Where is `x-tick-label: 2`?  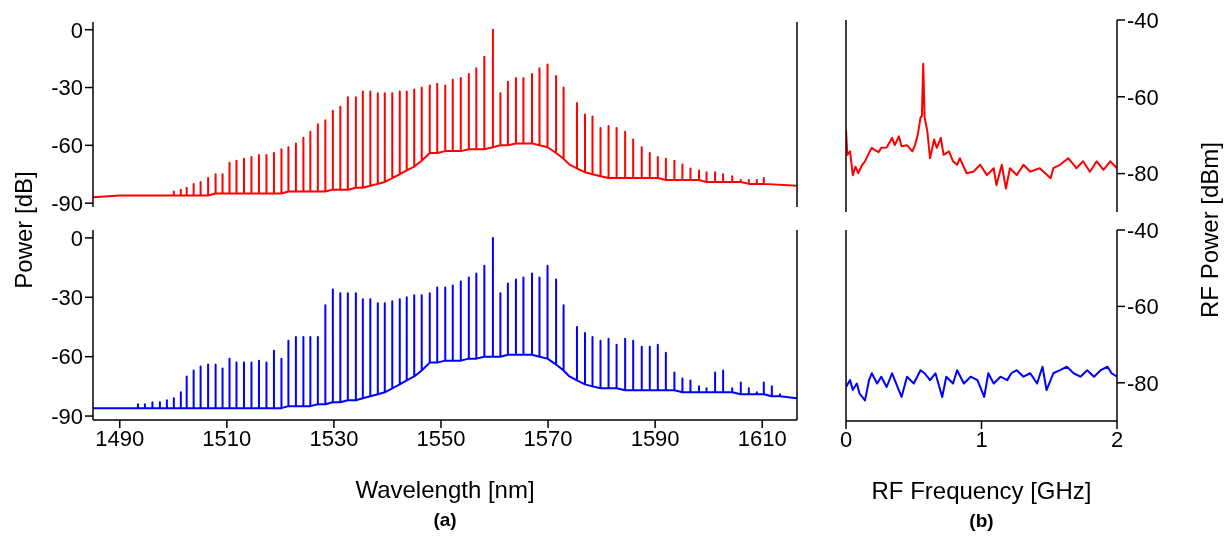
x-tick-label: 2 is located at coordinates (1117, 439).